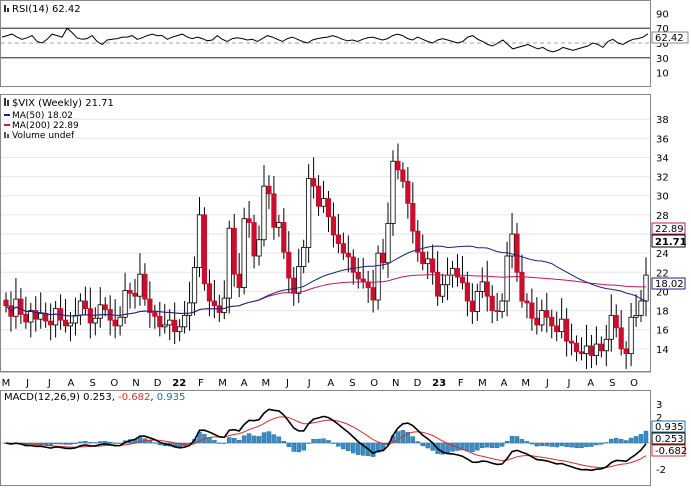  I want to click on price-tick-label: 22, so click(662, 273).